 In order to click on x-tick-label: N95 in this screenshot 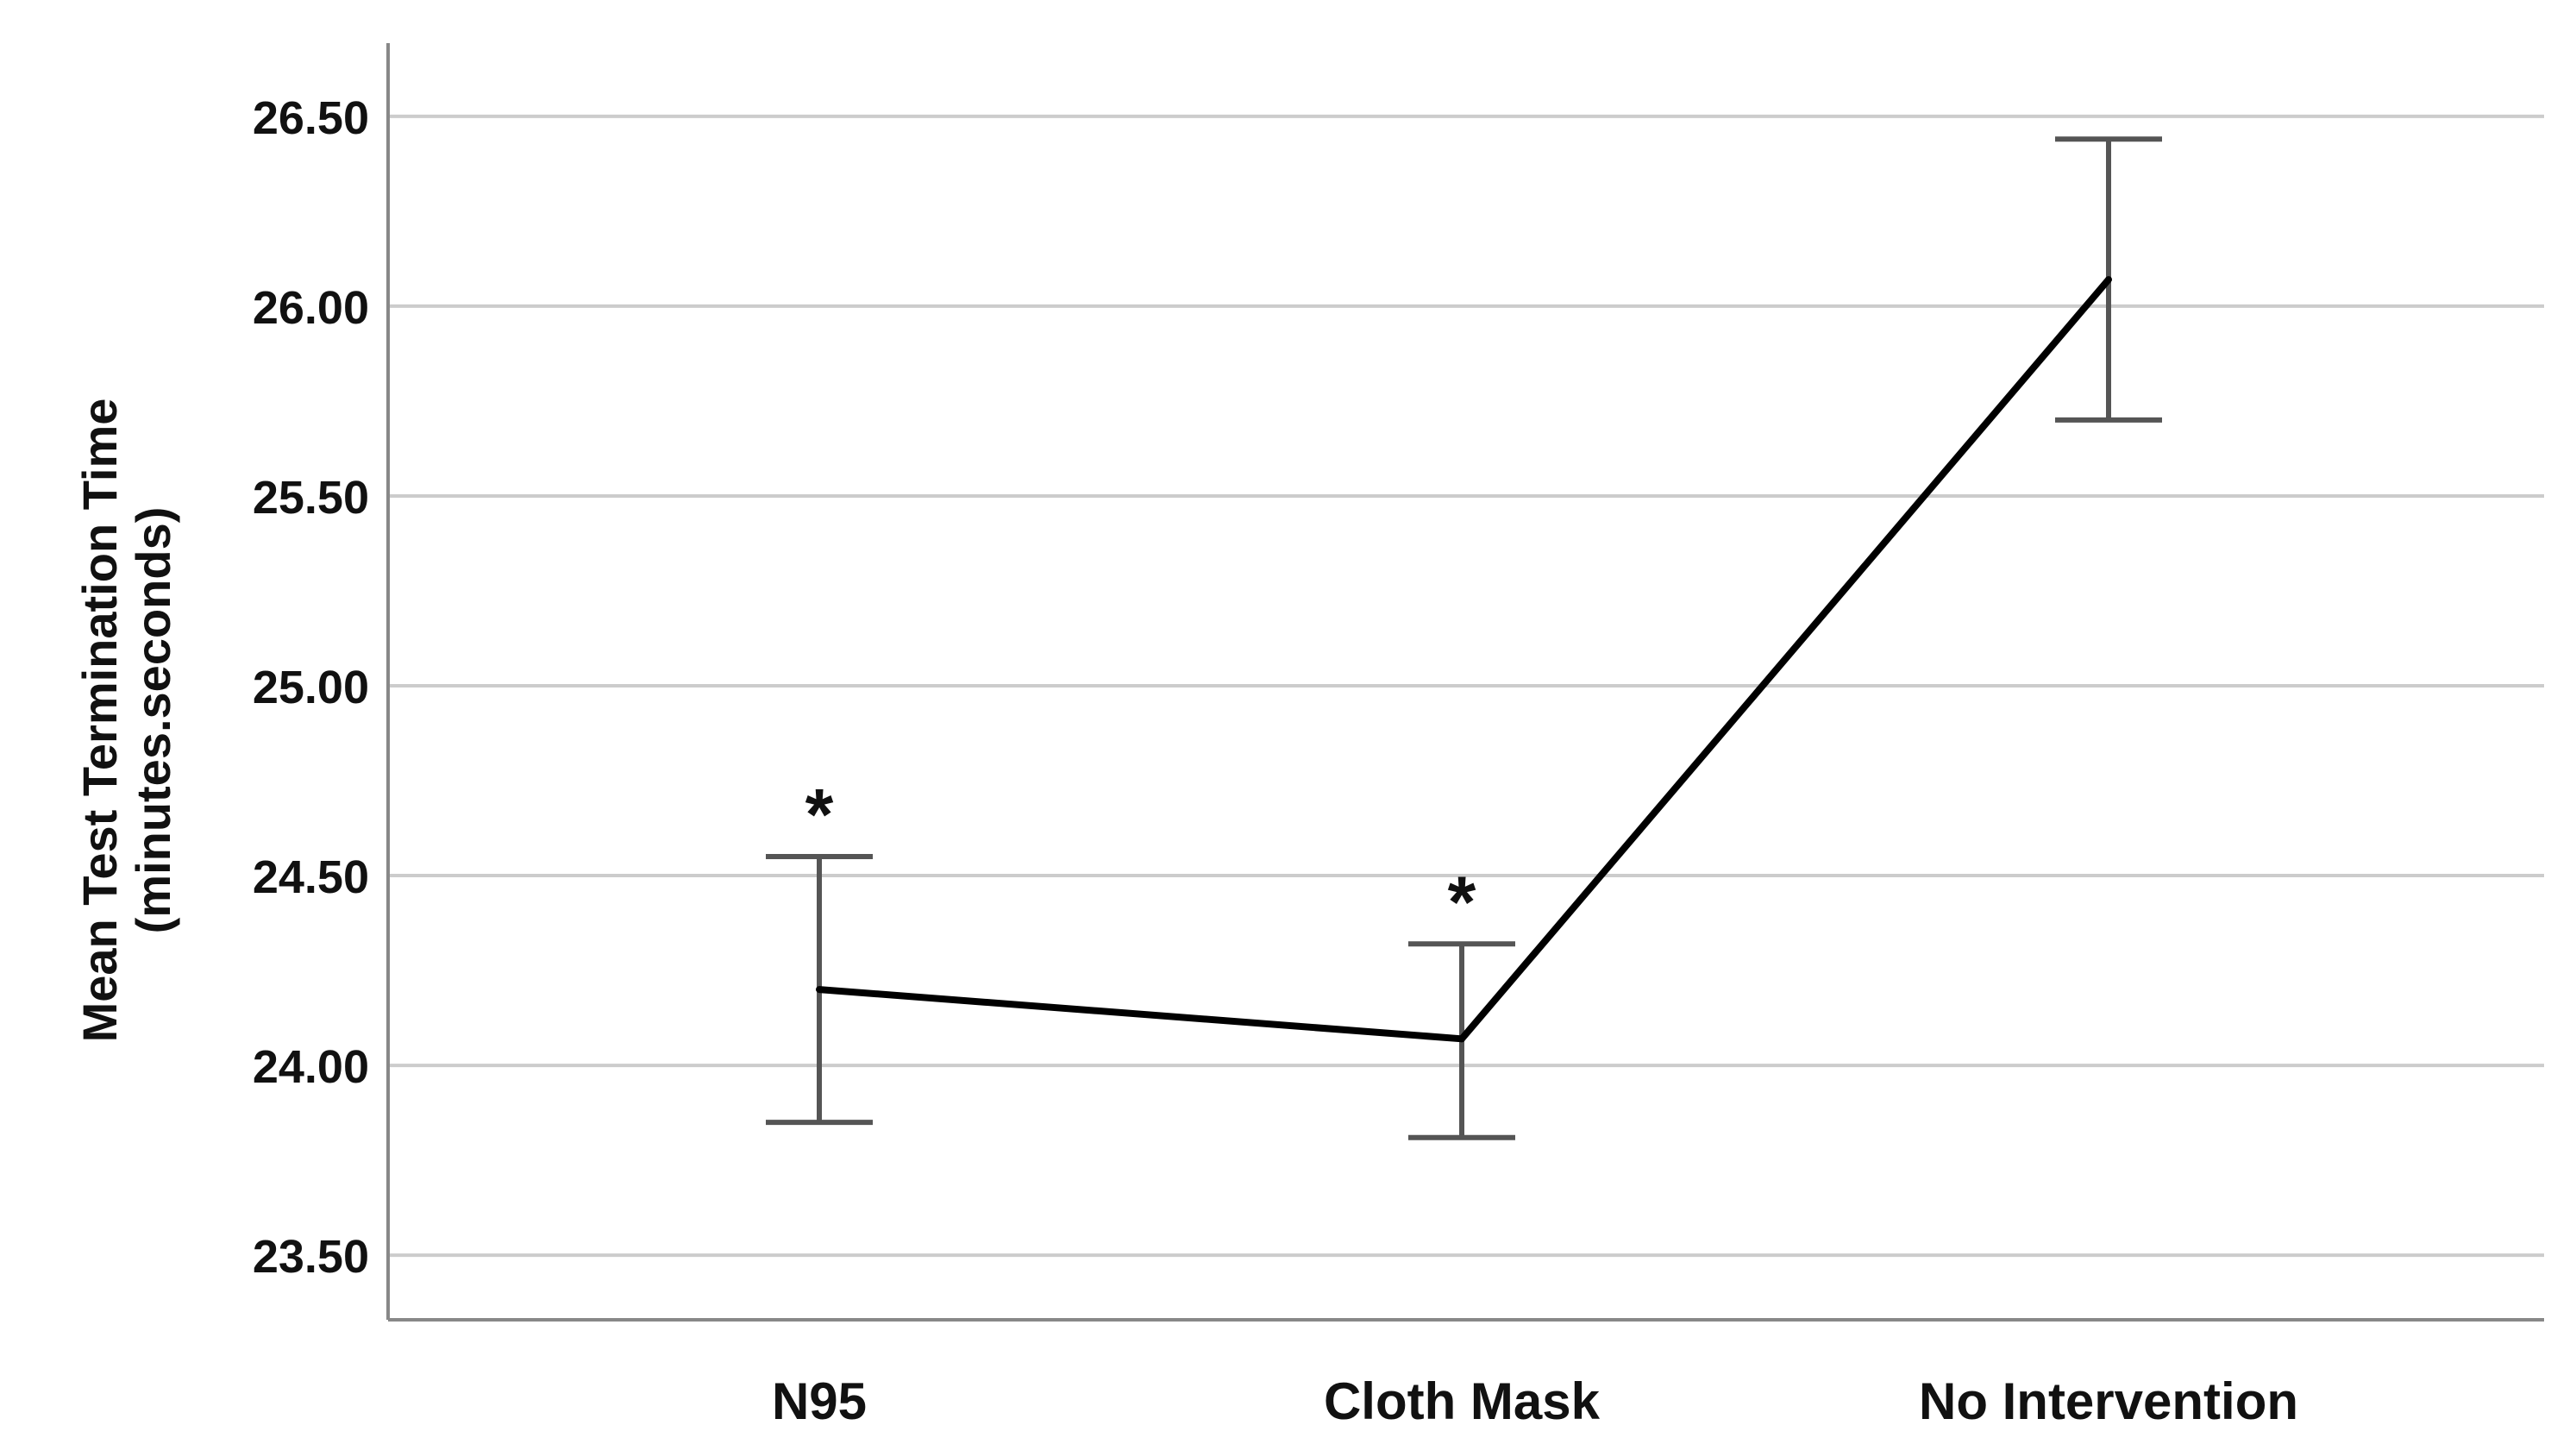, I will do `click(819, 1401)`.